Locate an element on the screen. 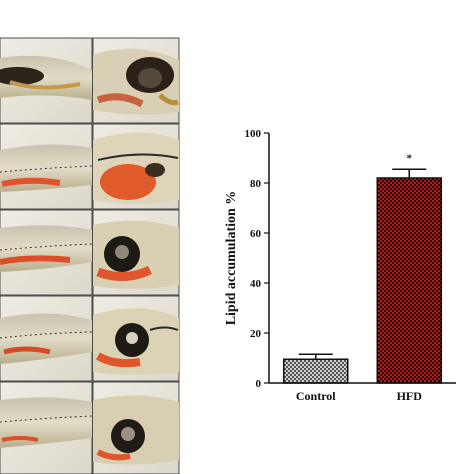 The height and width of the screenshot is (474, 474). y-tick-label: 60 is located at coordinates (256, 234).